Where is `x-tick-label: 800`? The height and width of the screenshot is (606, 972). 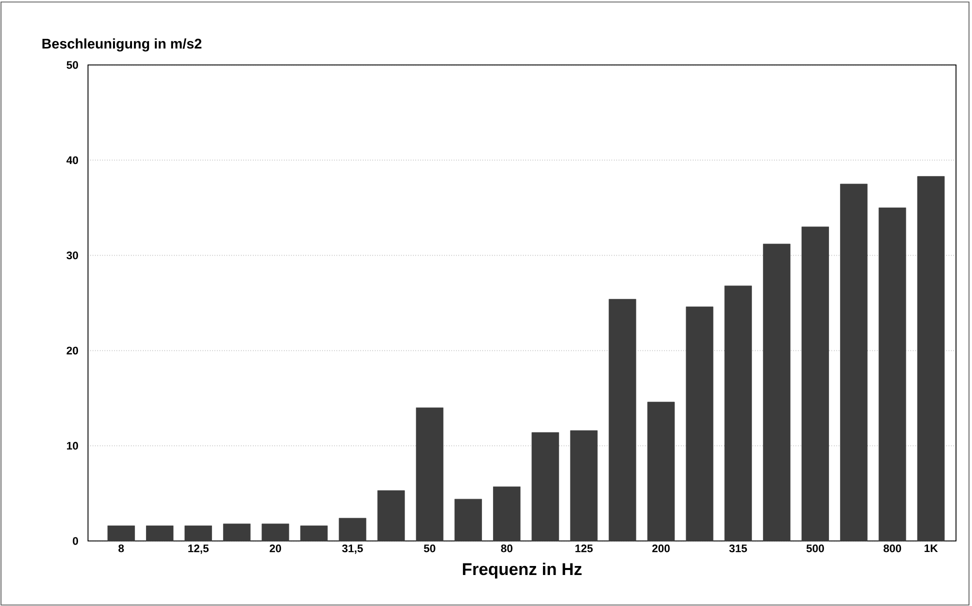
x-tick-label: 800 is located at coordinates (893, 548).